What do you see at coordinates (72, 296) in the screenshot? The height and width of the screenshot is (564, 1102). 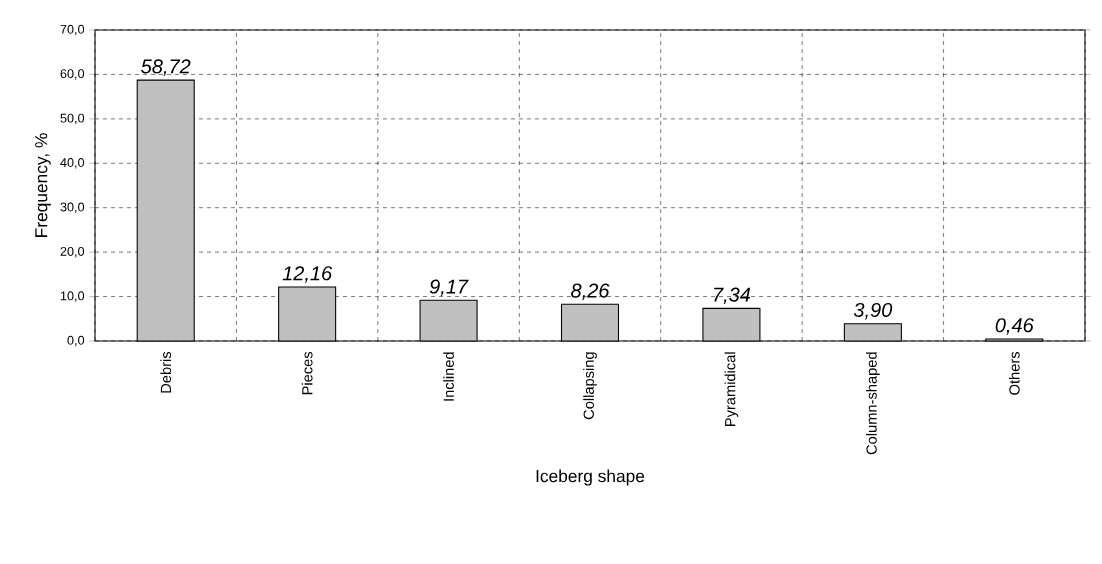 I see `y-tick-label: 10,0` at bounding box center [72, 296].